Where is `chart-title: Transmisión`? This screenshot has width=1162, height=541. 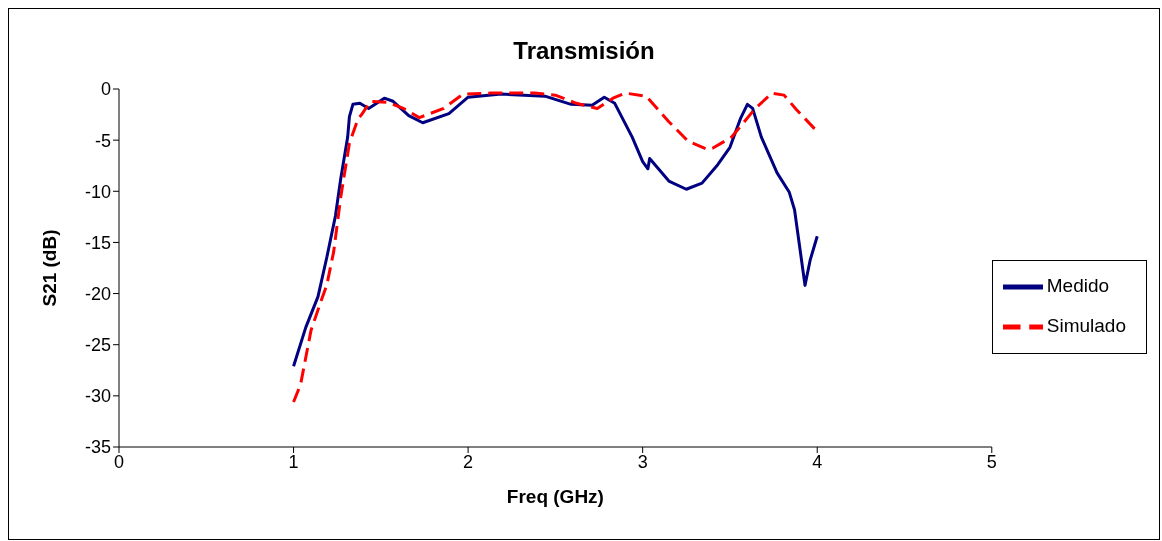
chart-title: Transmisión is located at coordinates (584, 51).